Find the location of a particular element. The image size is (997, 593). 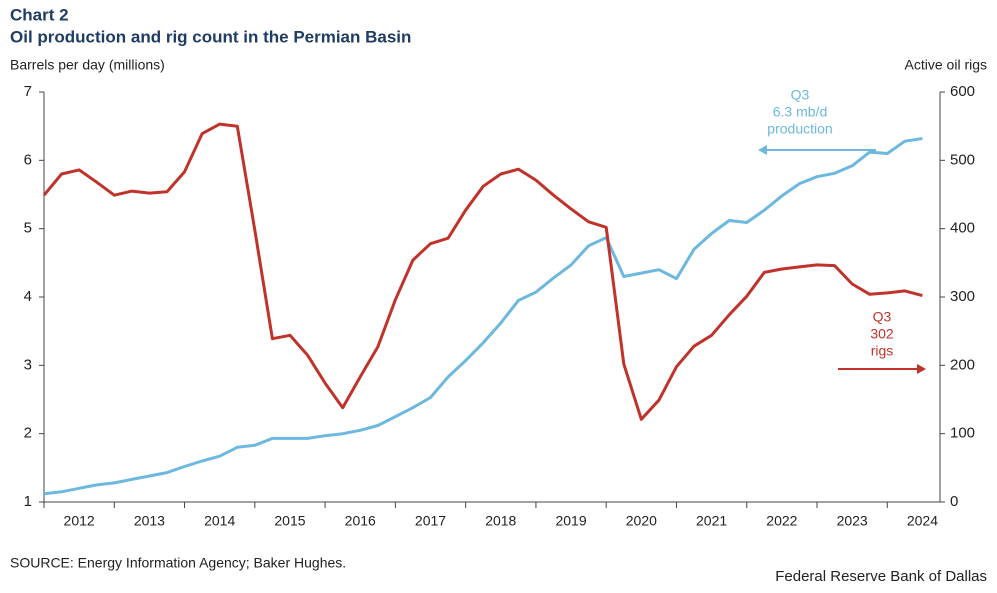

y2-tick-label: 600 is located at coordinates (962, 91).